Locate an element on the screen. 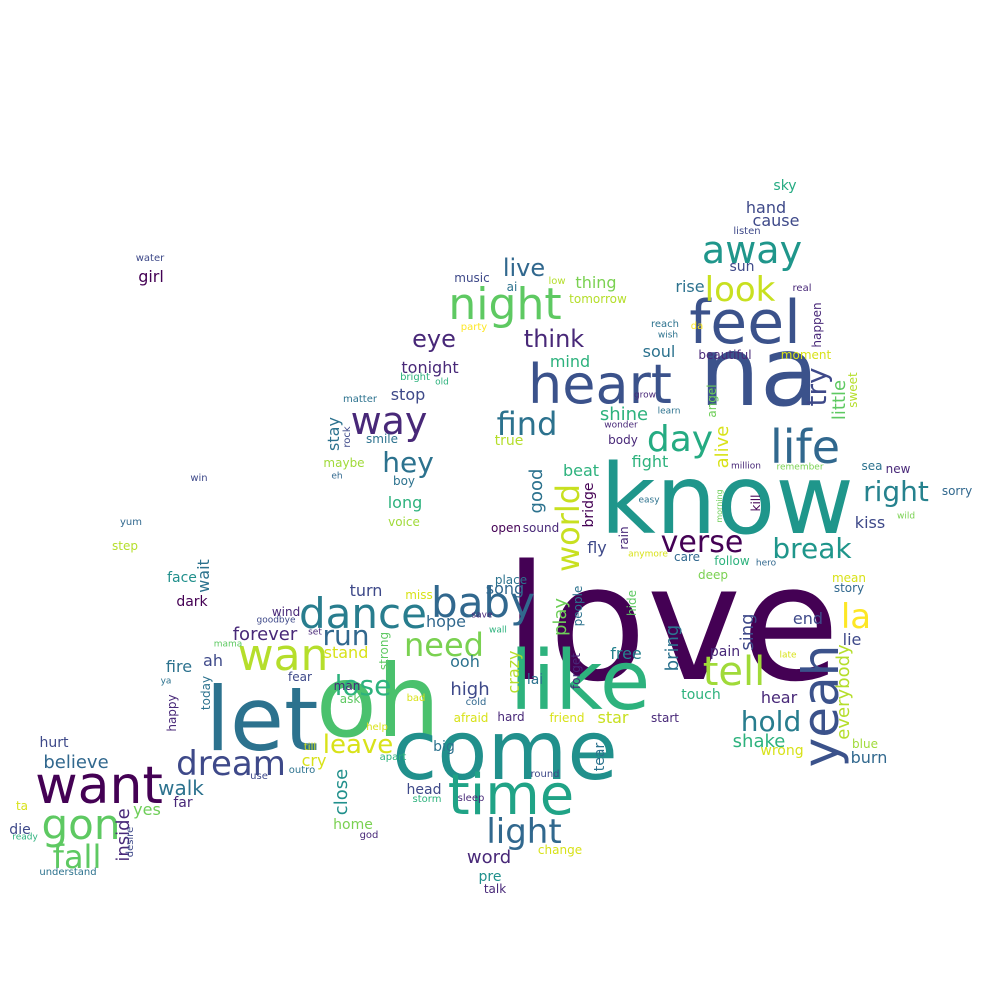 This screenshot has height=982, width=981. word-mind: mind is located at coordinates (570, 361).